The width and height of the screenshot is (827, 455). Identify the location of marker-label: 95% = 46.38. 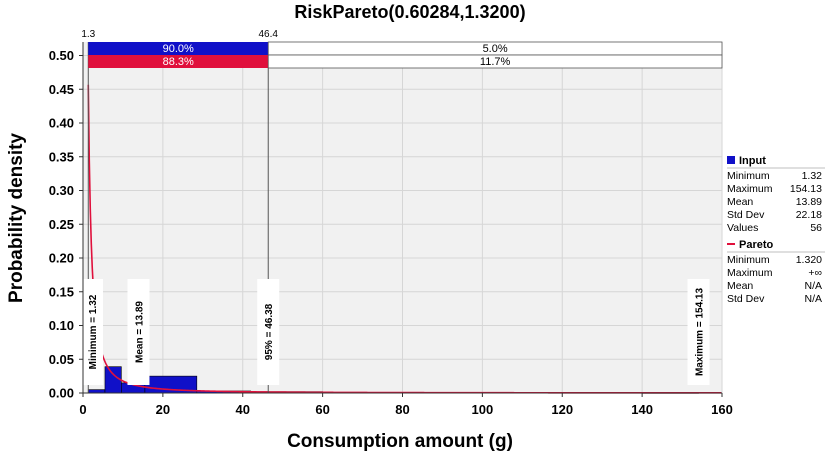
(269, 331).